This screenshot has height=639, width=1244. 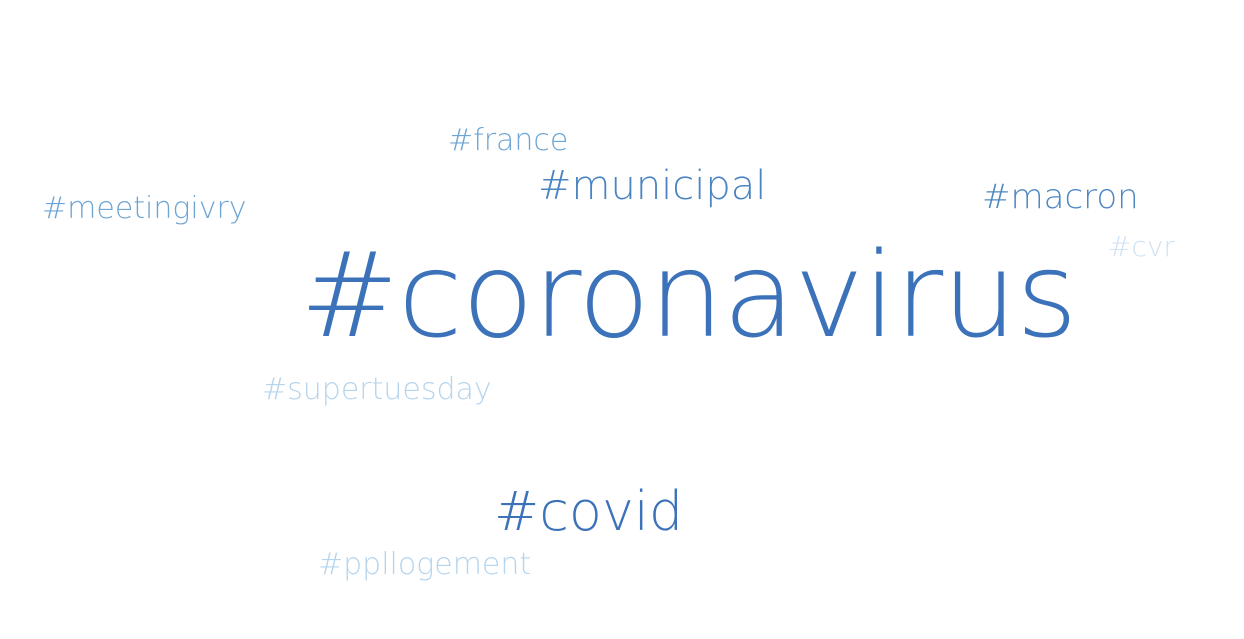 I want to click on word-ppllogement: #ppllogement, so click(x=425, y=564).